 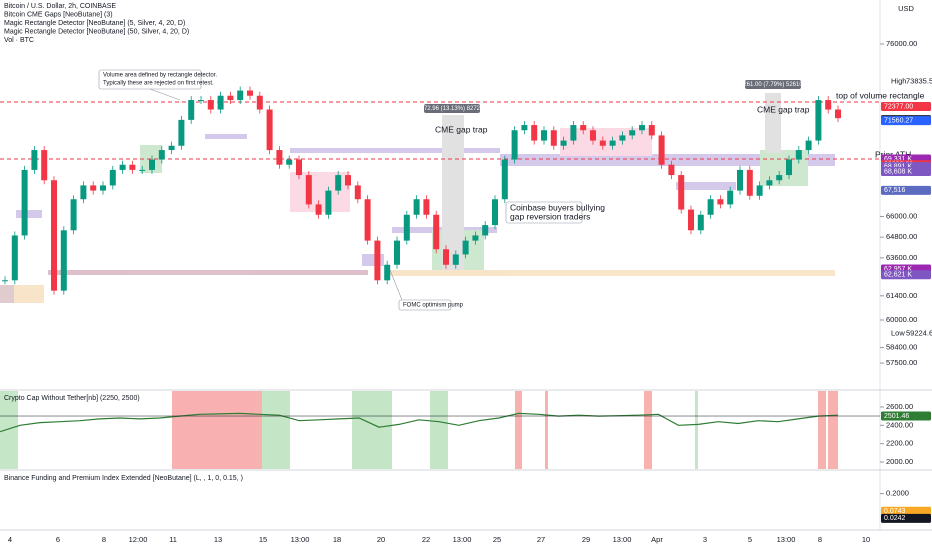 What do you see at coordinates (919, 332) in the screenshot?
I see `extreme-label: 59224.68` at bounding box center [919, 332].